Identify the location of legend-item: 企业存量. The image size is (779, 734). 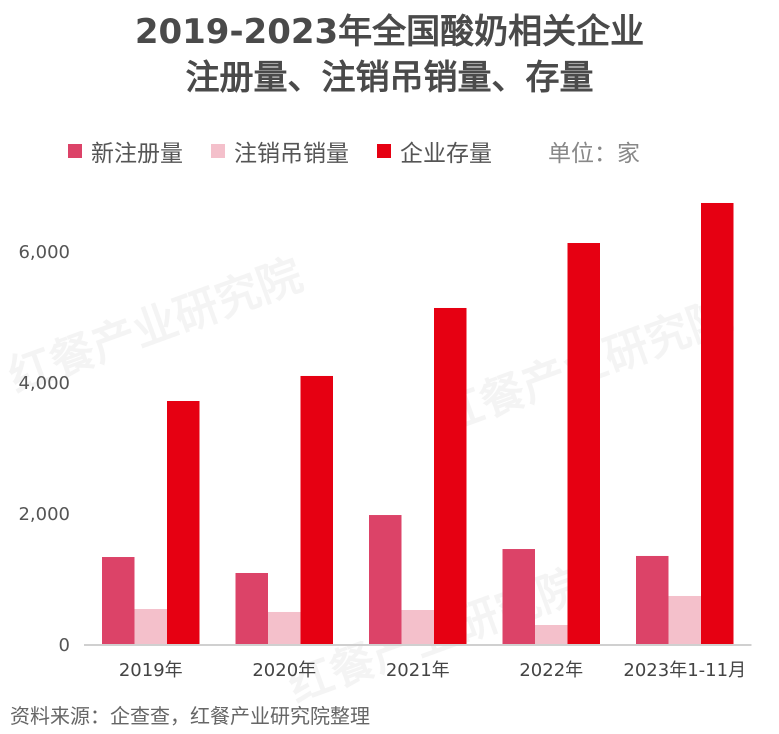
(434, 151).